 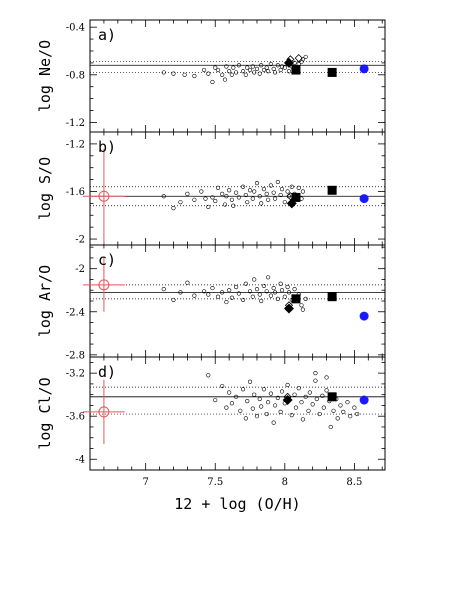 What do you see at coordinates (80, 269) in the screenshot?
I see `y-tick-label: -2` at bounding box center [80, 269].